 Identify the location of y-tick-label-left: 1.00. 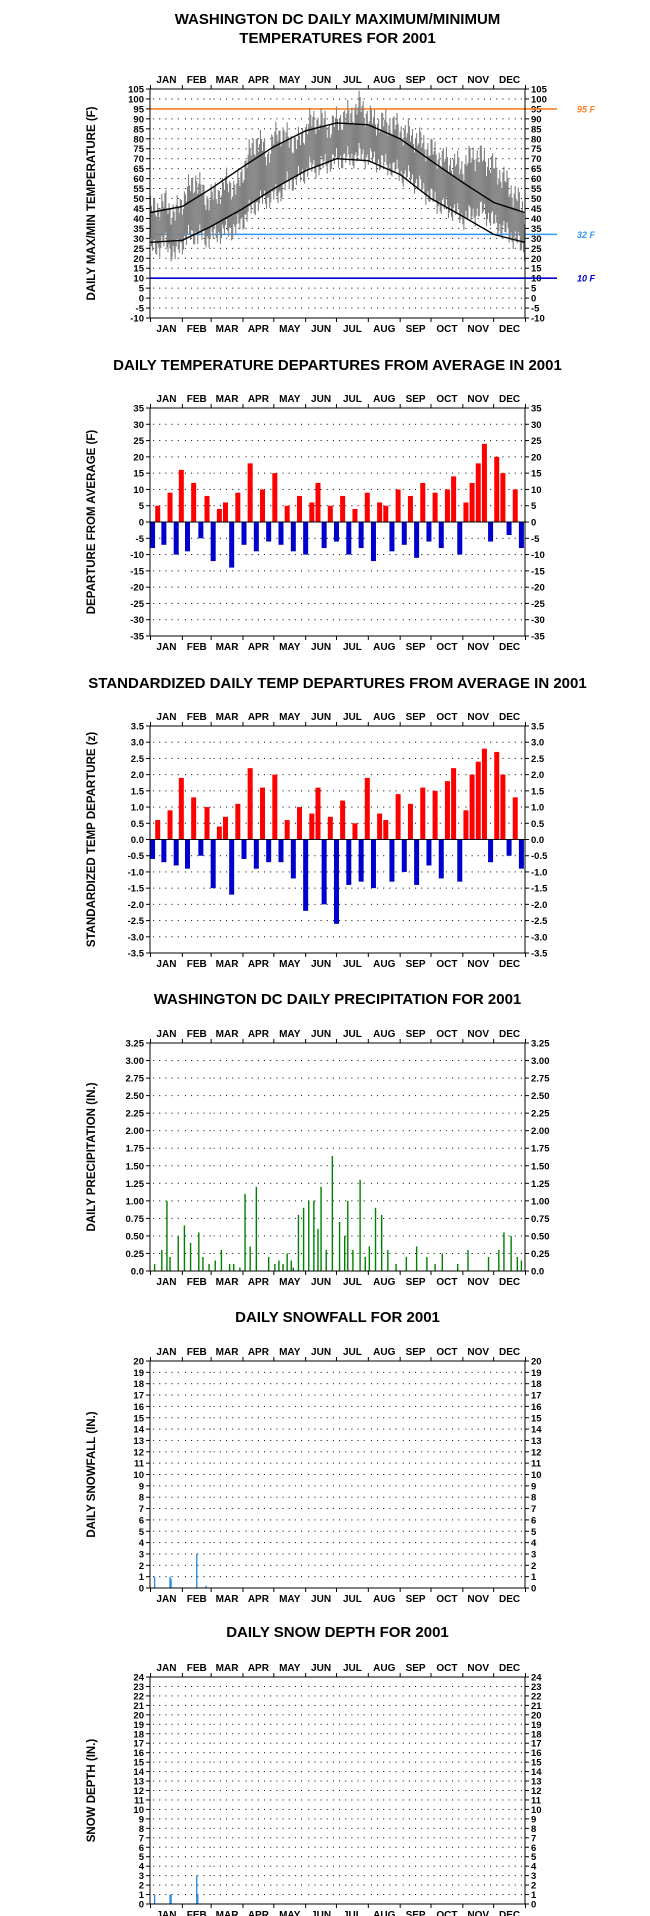
(135, 1201).